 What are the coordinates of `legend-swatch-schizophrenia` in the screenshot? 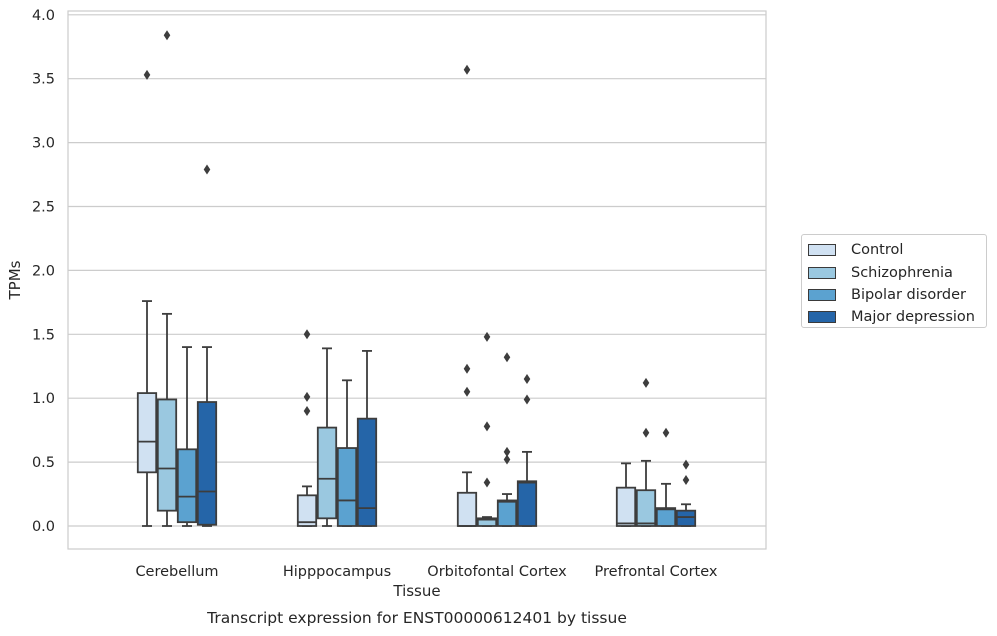 It's located at (822, 272).